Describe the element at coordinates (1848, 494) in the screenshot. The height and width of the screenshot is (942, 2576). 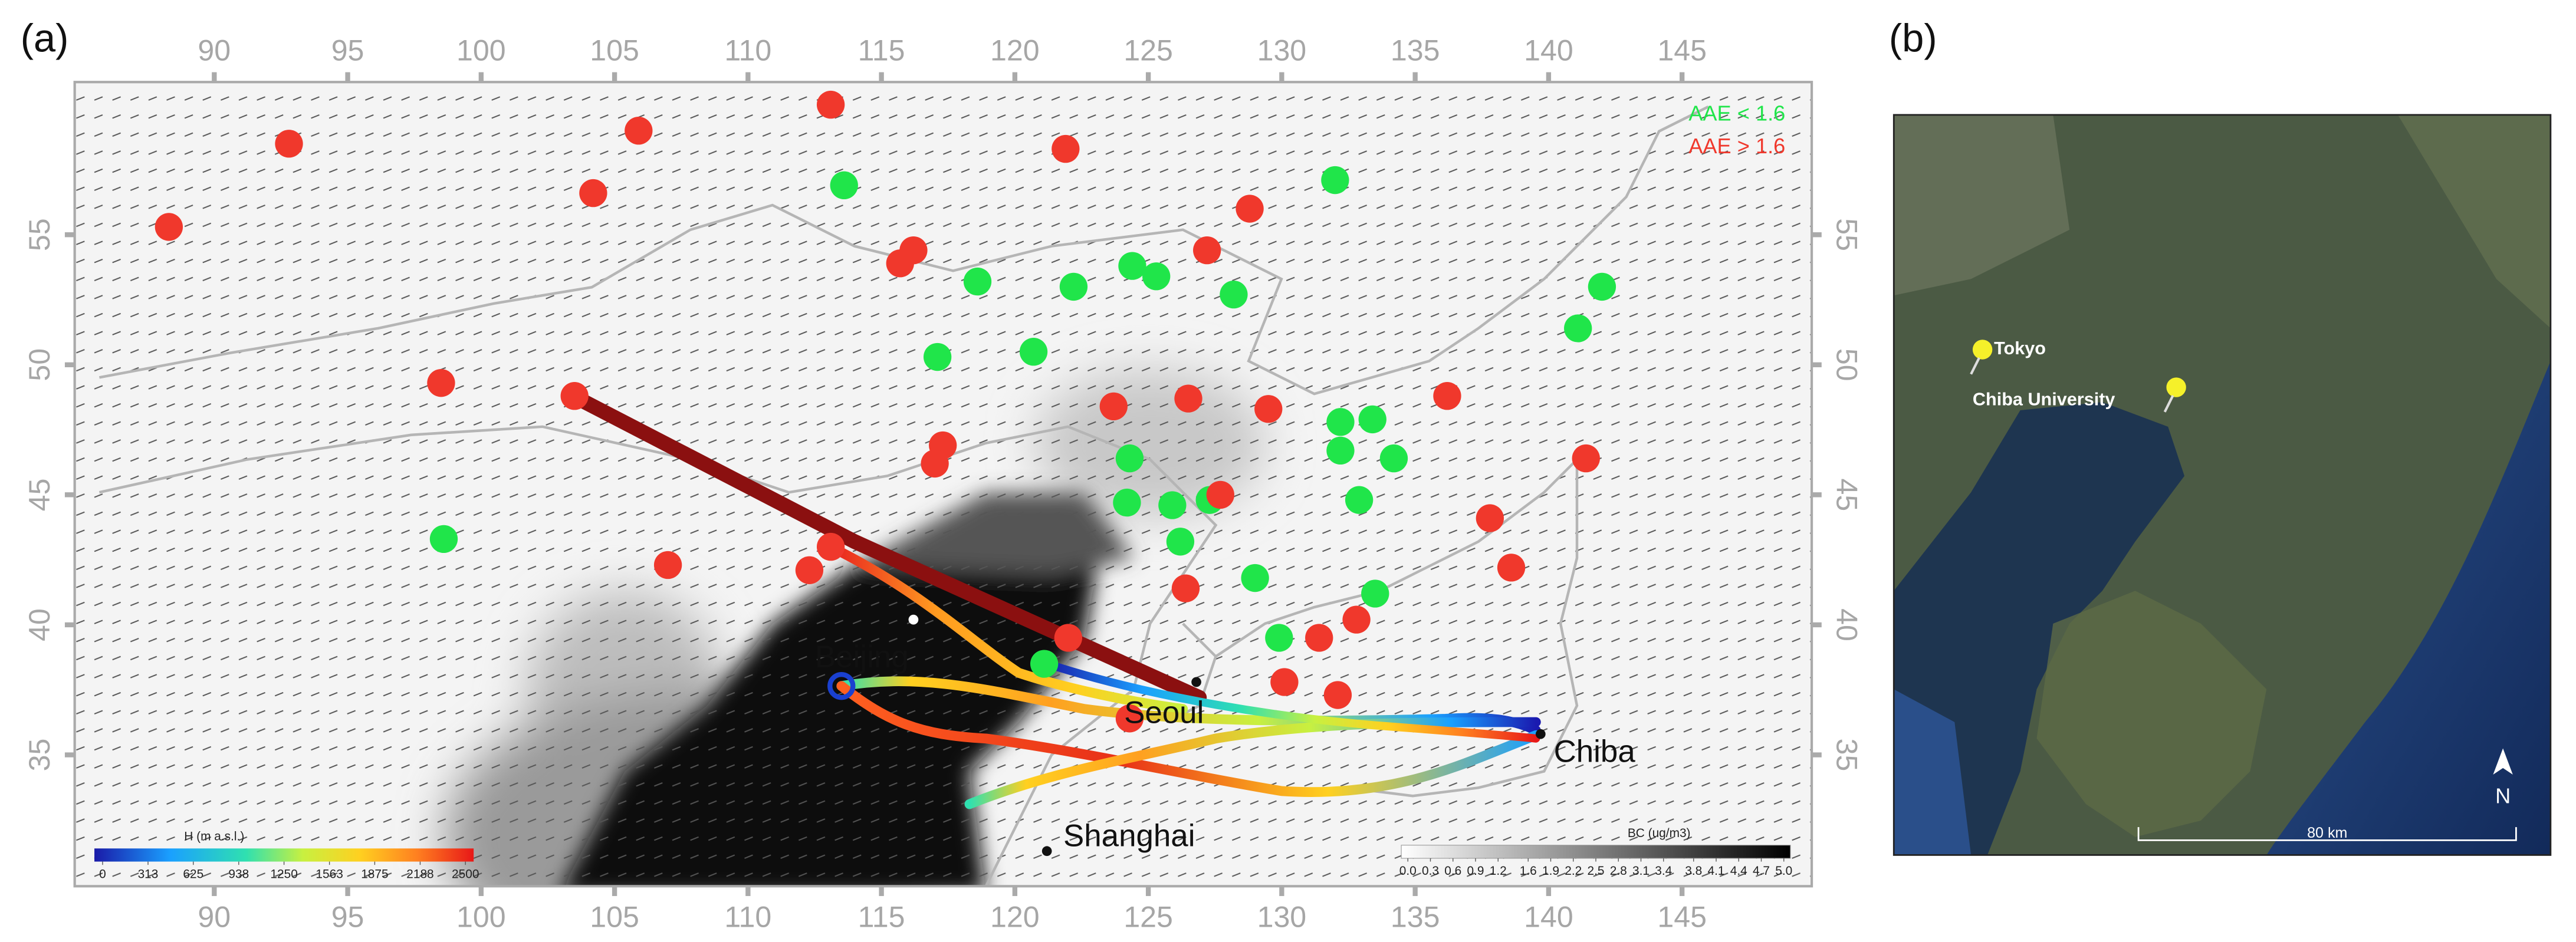
I see `y-tick-label: 45` at that location.